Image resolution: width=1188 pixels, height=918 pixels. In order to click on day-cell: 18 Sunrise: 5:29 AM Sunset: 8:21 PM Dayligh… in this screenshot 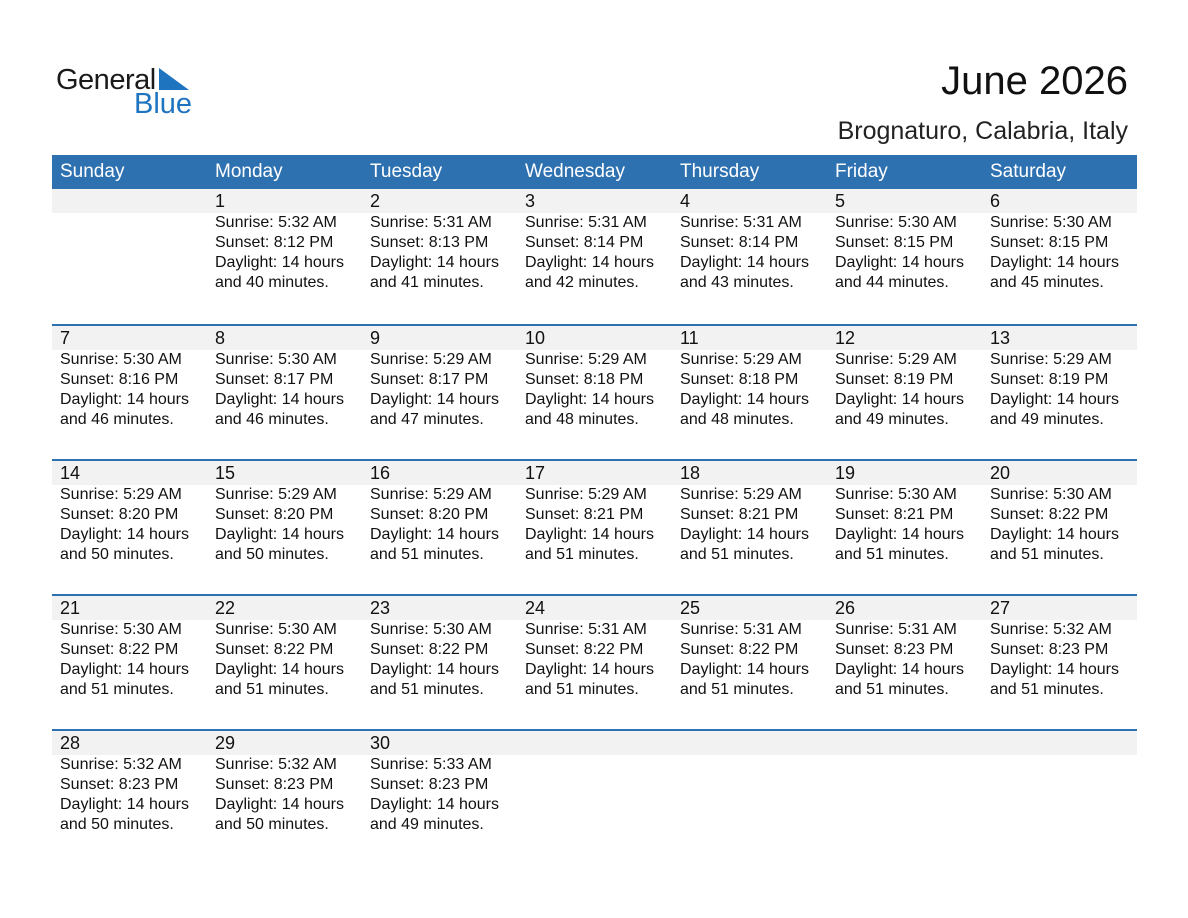, I will do `click(749, 513)`.